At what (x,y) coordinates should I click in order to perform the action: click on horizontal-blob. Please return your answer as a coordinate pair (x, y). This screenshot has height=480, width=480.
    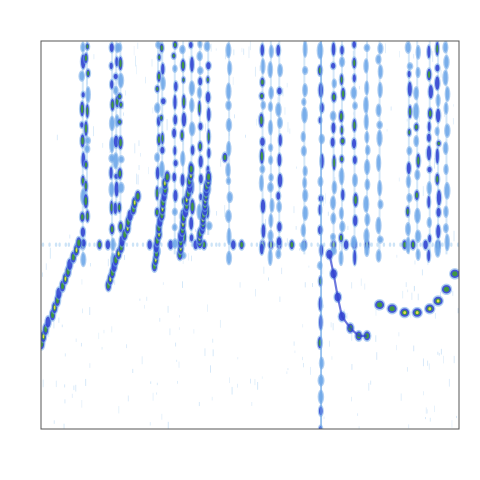
    Looking at the image, I should click on (233, 245).